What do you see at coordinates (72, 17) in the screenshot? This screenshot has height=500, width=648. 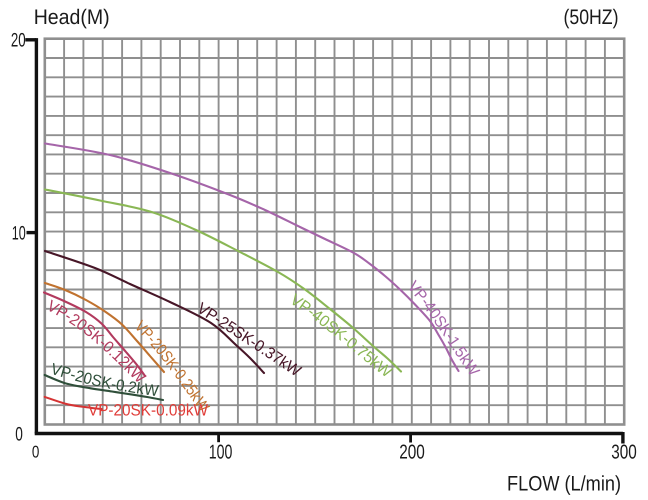 I see `svg-text: Head(M)` at bounding box center [72, 17].